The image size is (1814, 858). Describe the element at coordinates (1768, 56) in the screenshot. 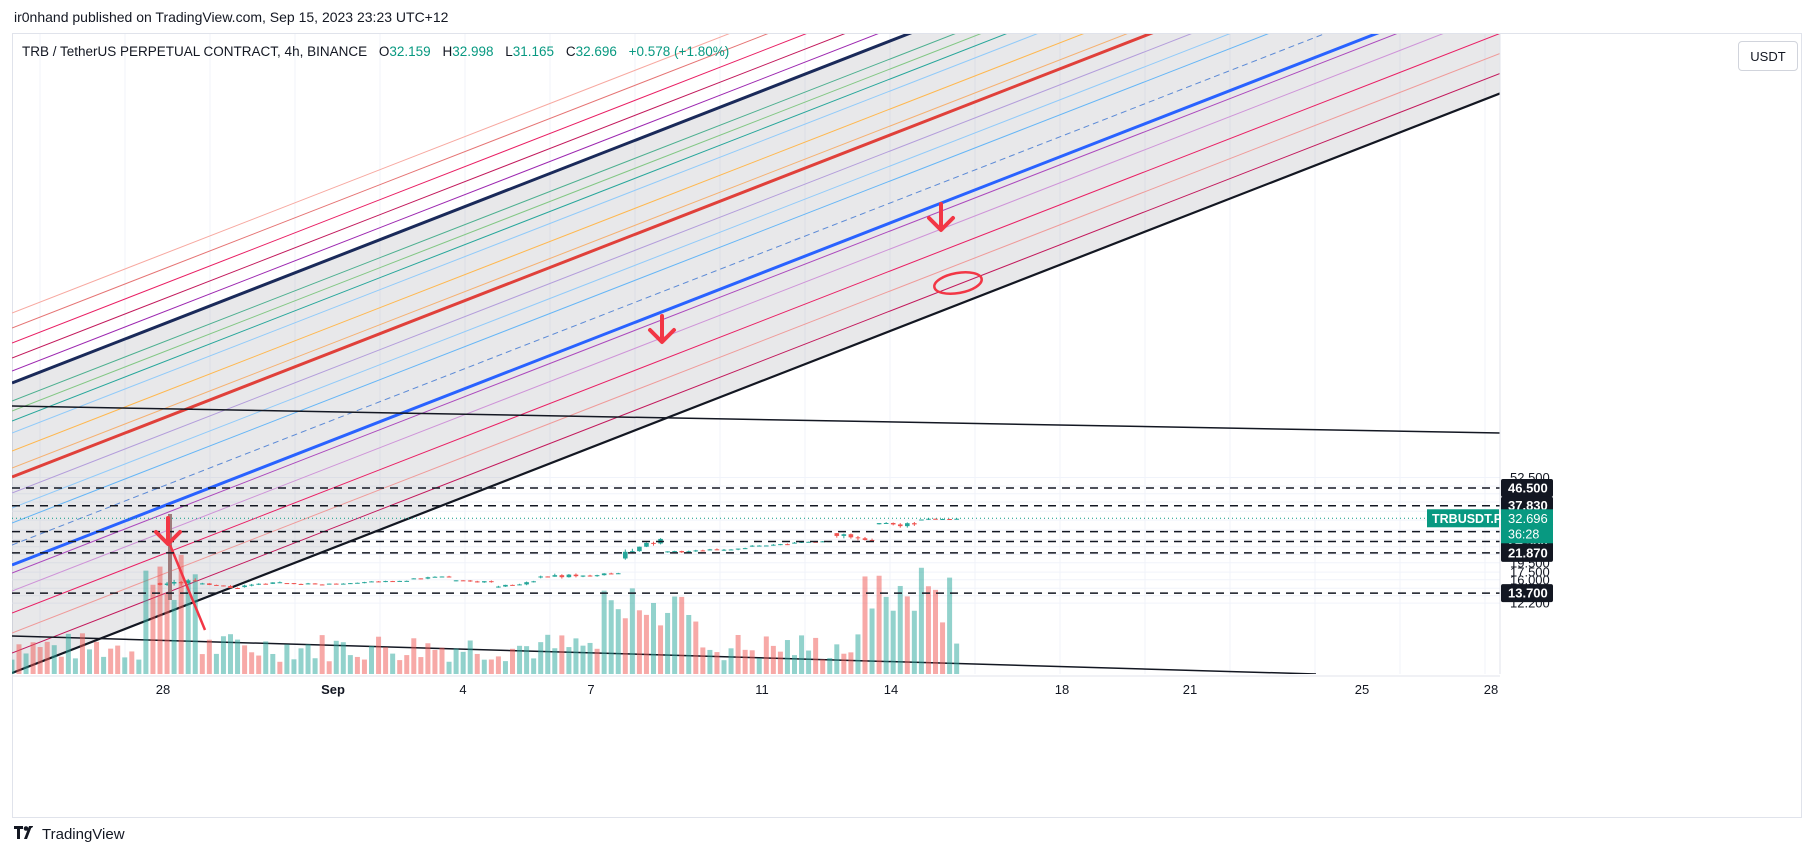

I see `currency-button: USDT` at that location.